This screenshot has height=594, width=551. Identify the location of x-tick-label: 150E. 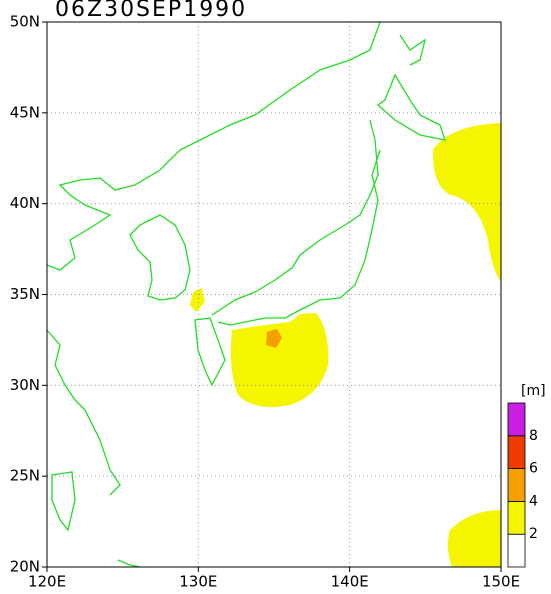
(501, 582).